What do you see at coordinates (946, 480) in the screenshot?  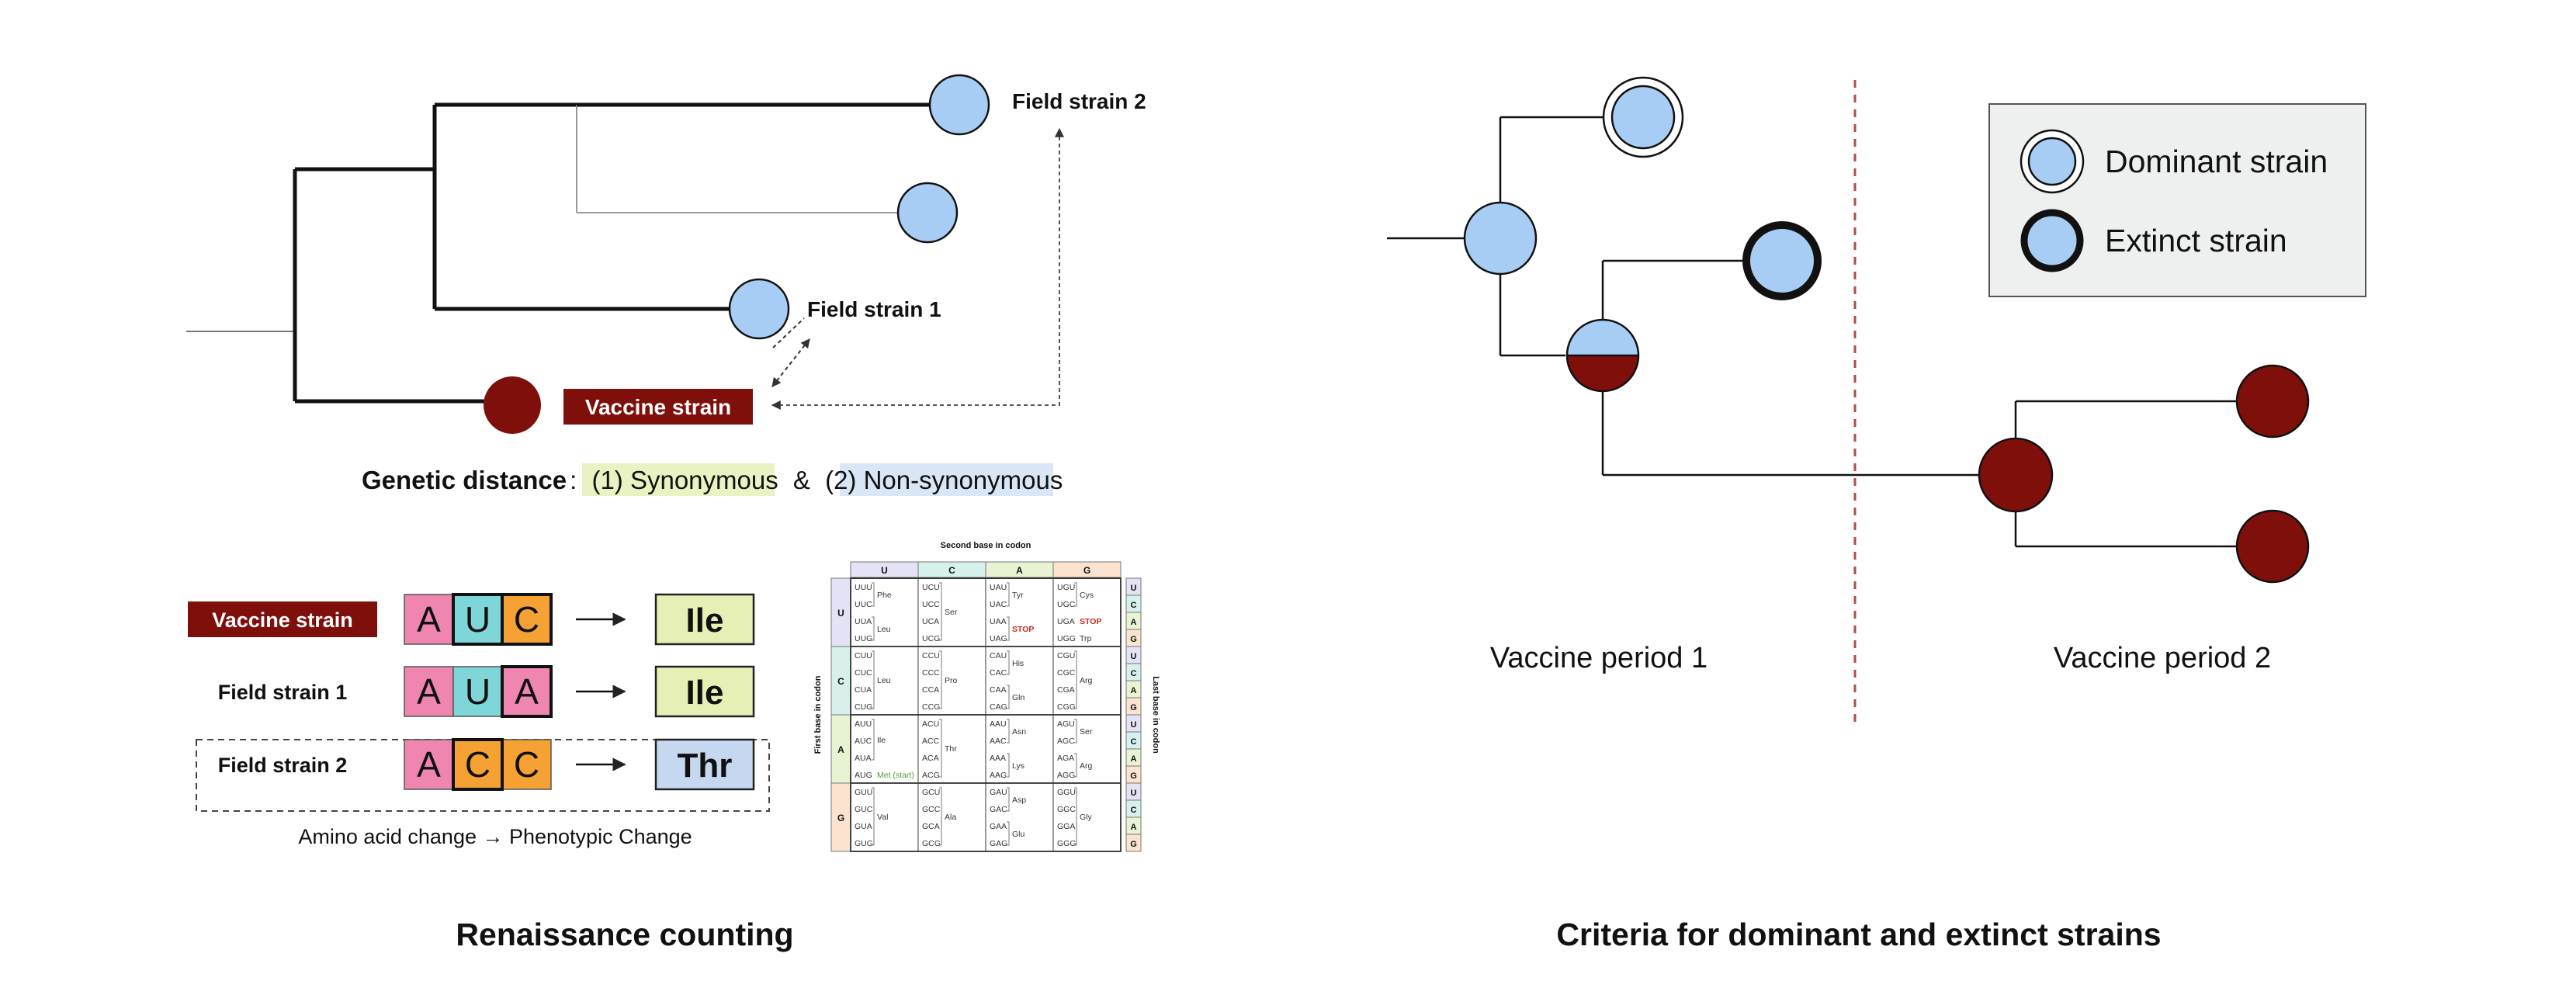 I see `non-synonymous-highlight` at bounding box center [946, 480].